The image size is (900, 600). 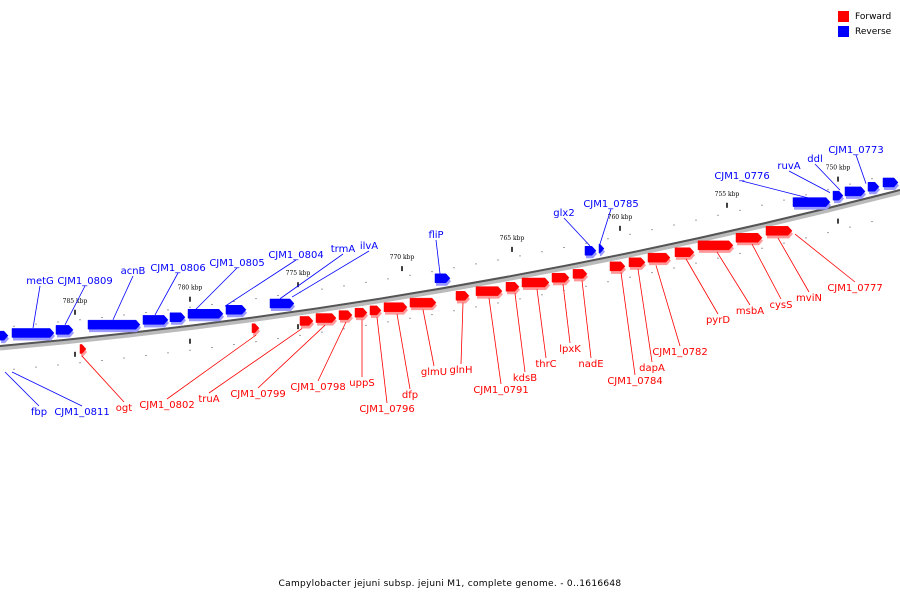 I want to click on gene-label: glx2, so click(x=572, y=227).